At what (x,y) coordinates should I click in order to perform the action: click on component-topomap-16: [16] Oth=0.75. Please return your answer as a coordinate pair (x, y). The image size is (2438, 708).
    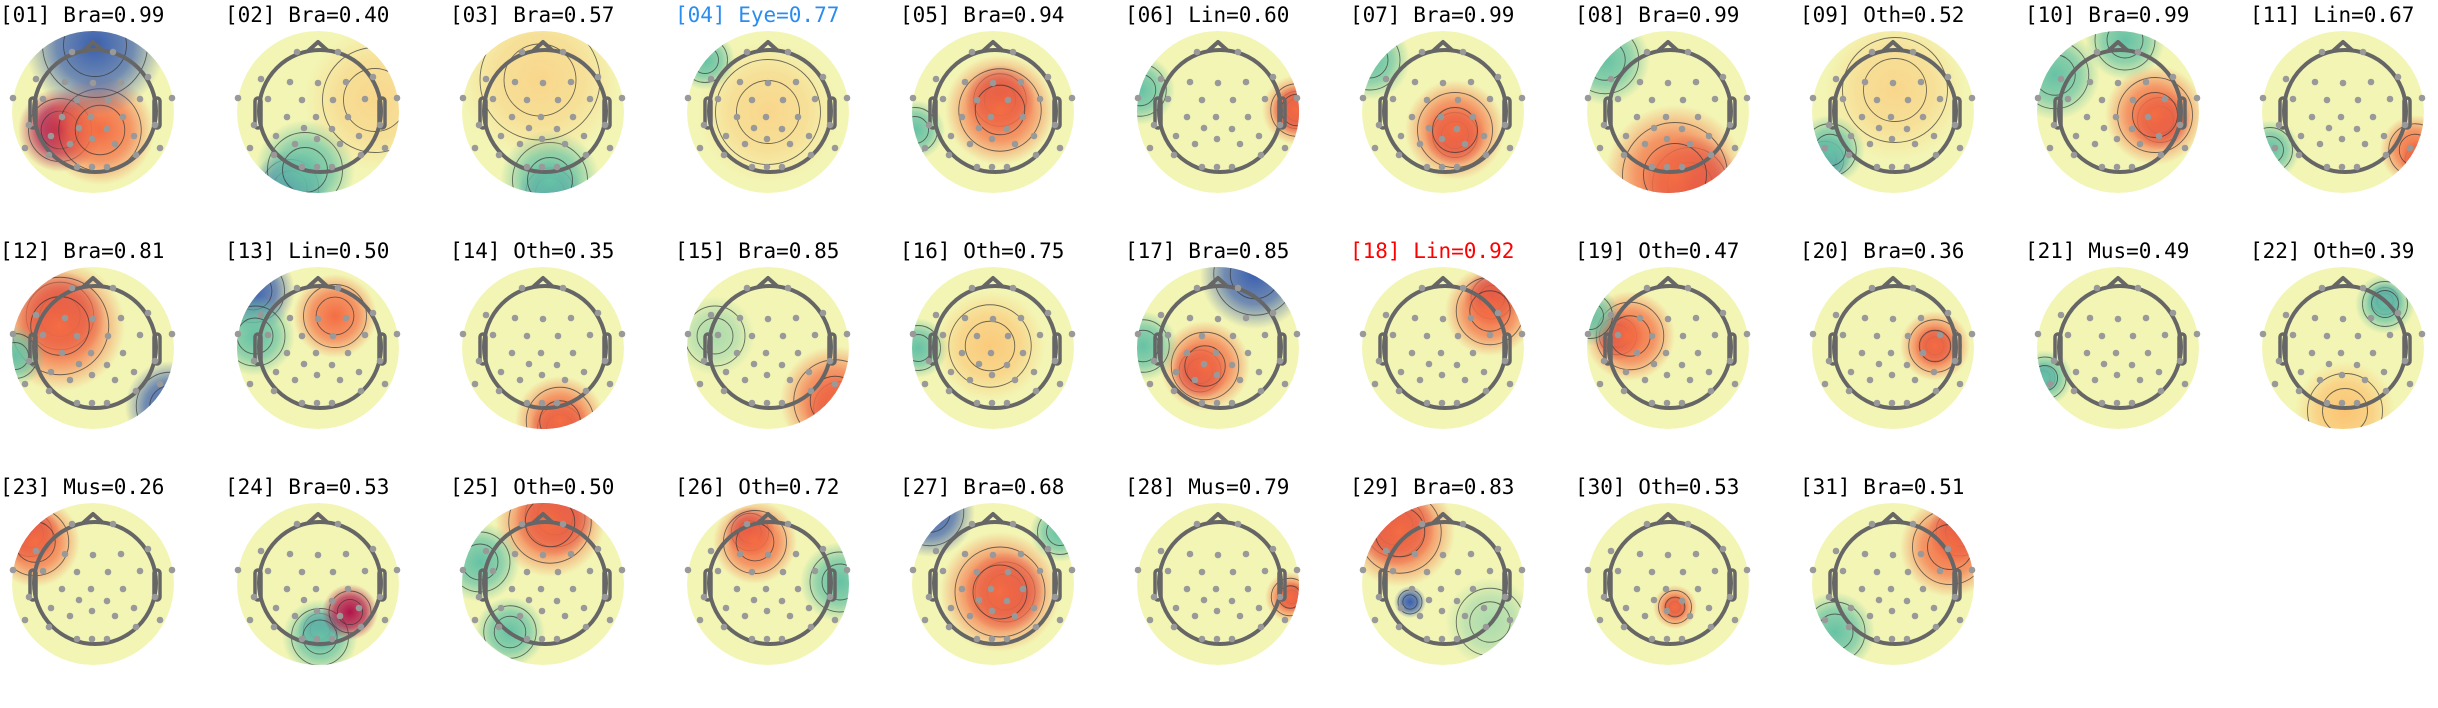
    Looking at the image, I should click on (1012, 354).